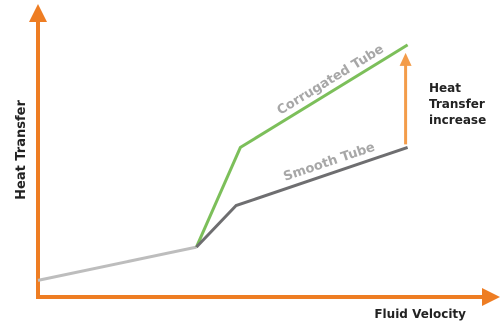  I want to click on annotation-line-1: Heat, so click(445, 88).